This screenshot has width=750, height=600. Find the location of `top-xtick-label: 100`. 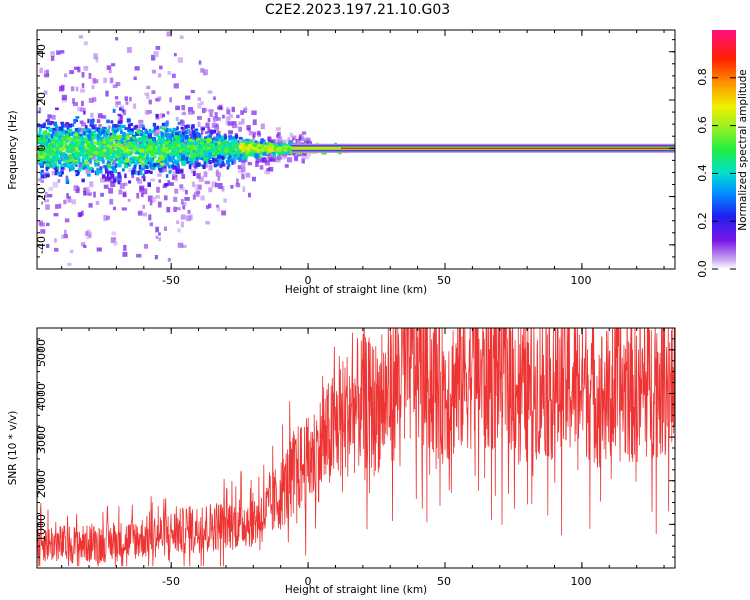

top-xtick-label: 100 is located at coordinates (581, 280).